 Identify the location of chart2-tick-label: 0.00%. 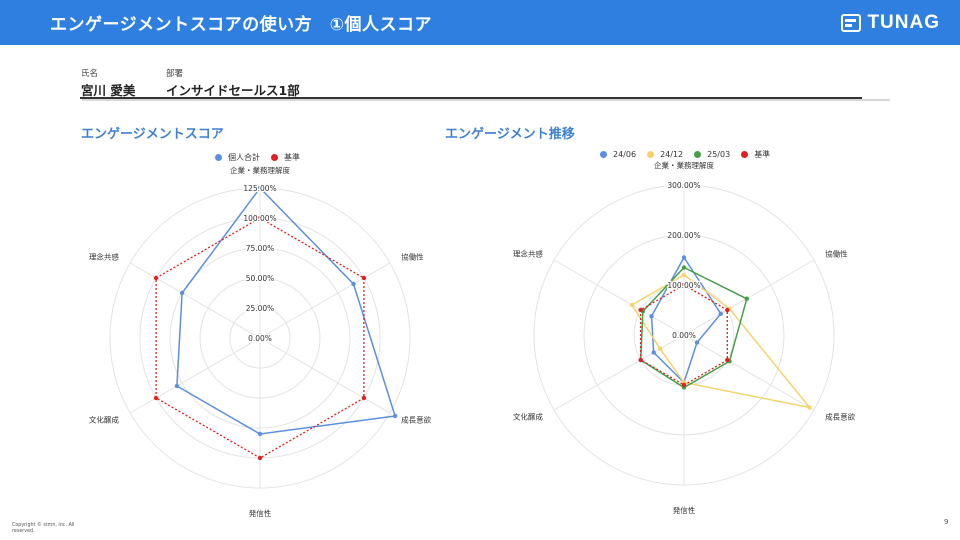
(684, 335).